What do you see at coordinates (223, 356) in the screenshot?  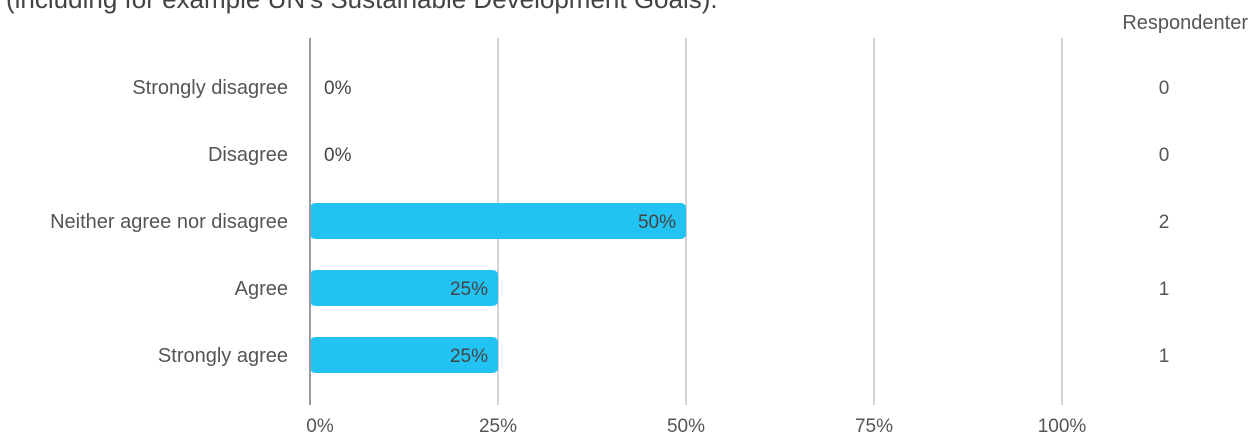 I see `category-label: Strongly agree` at bounding box center [223, 356].